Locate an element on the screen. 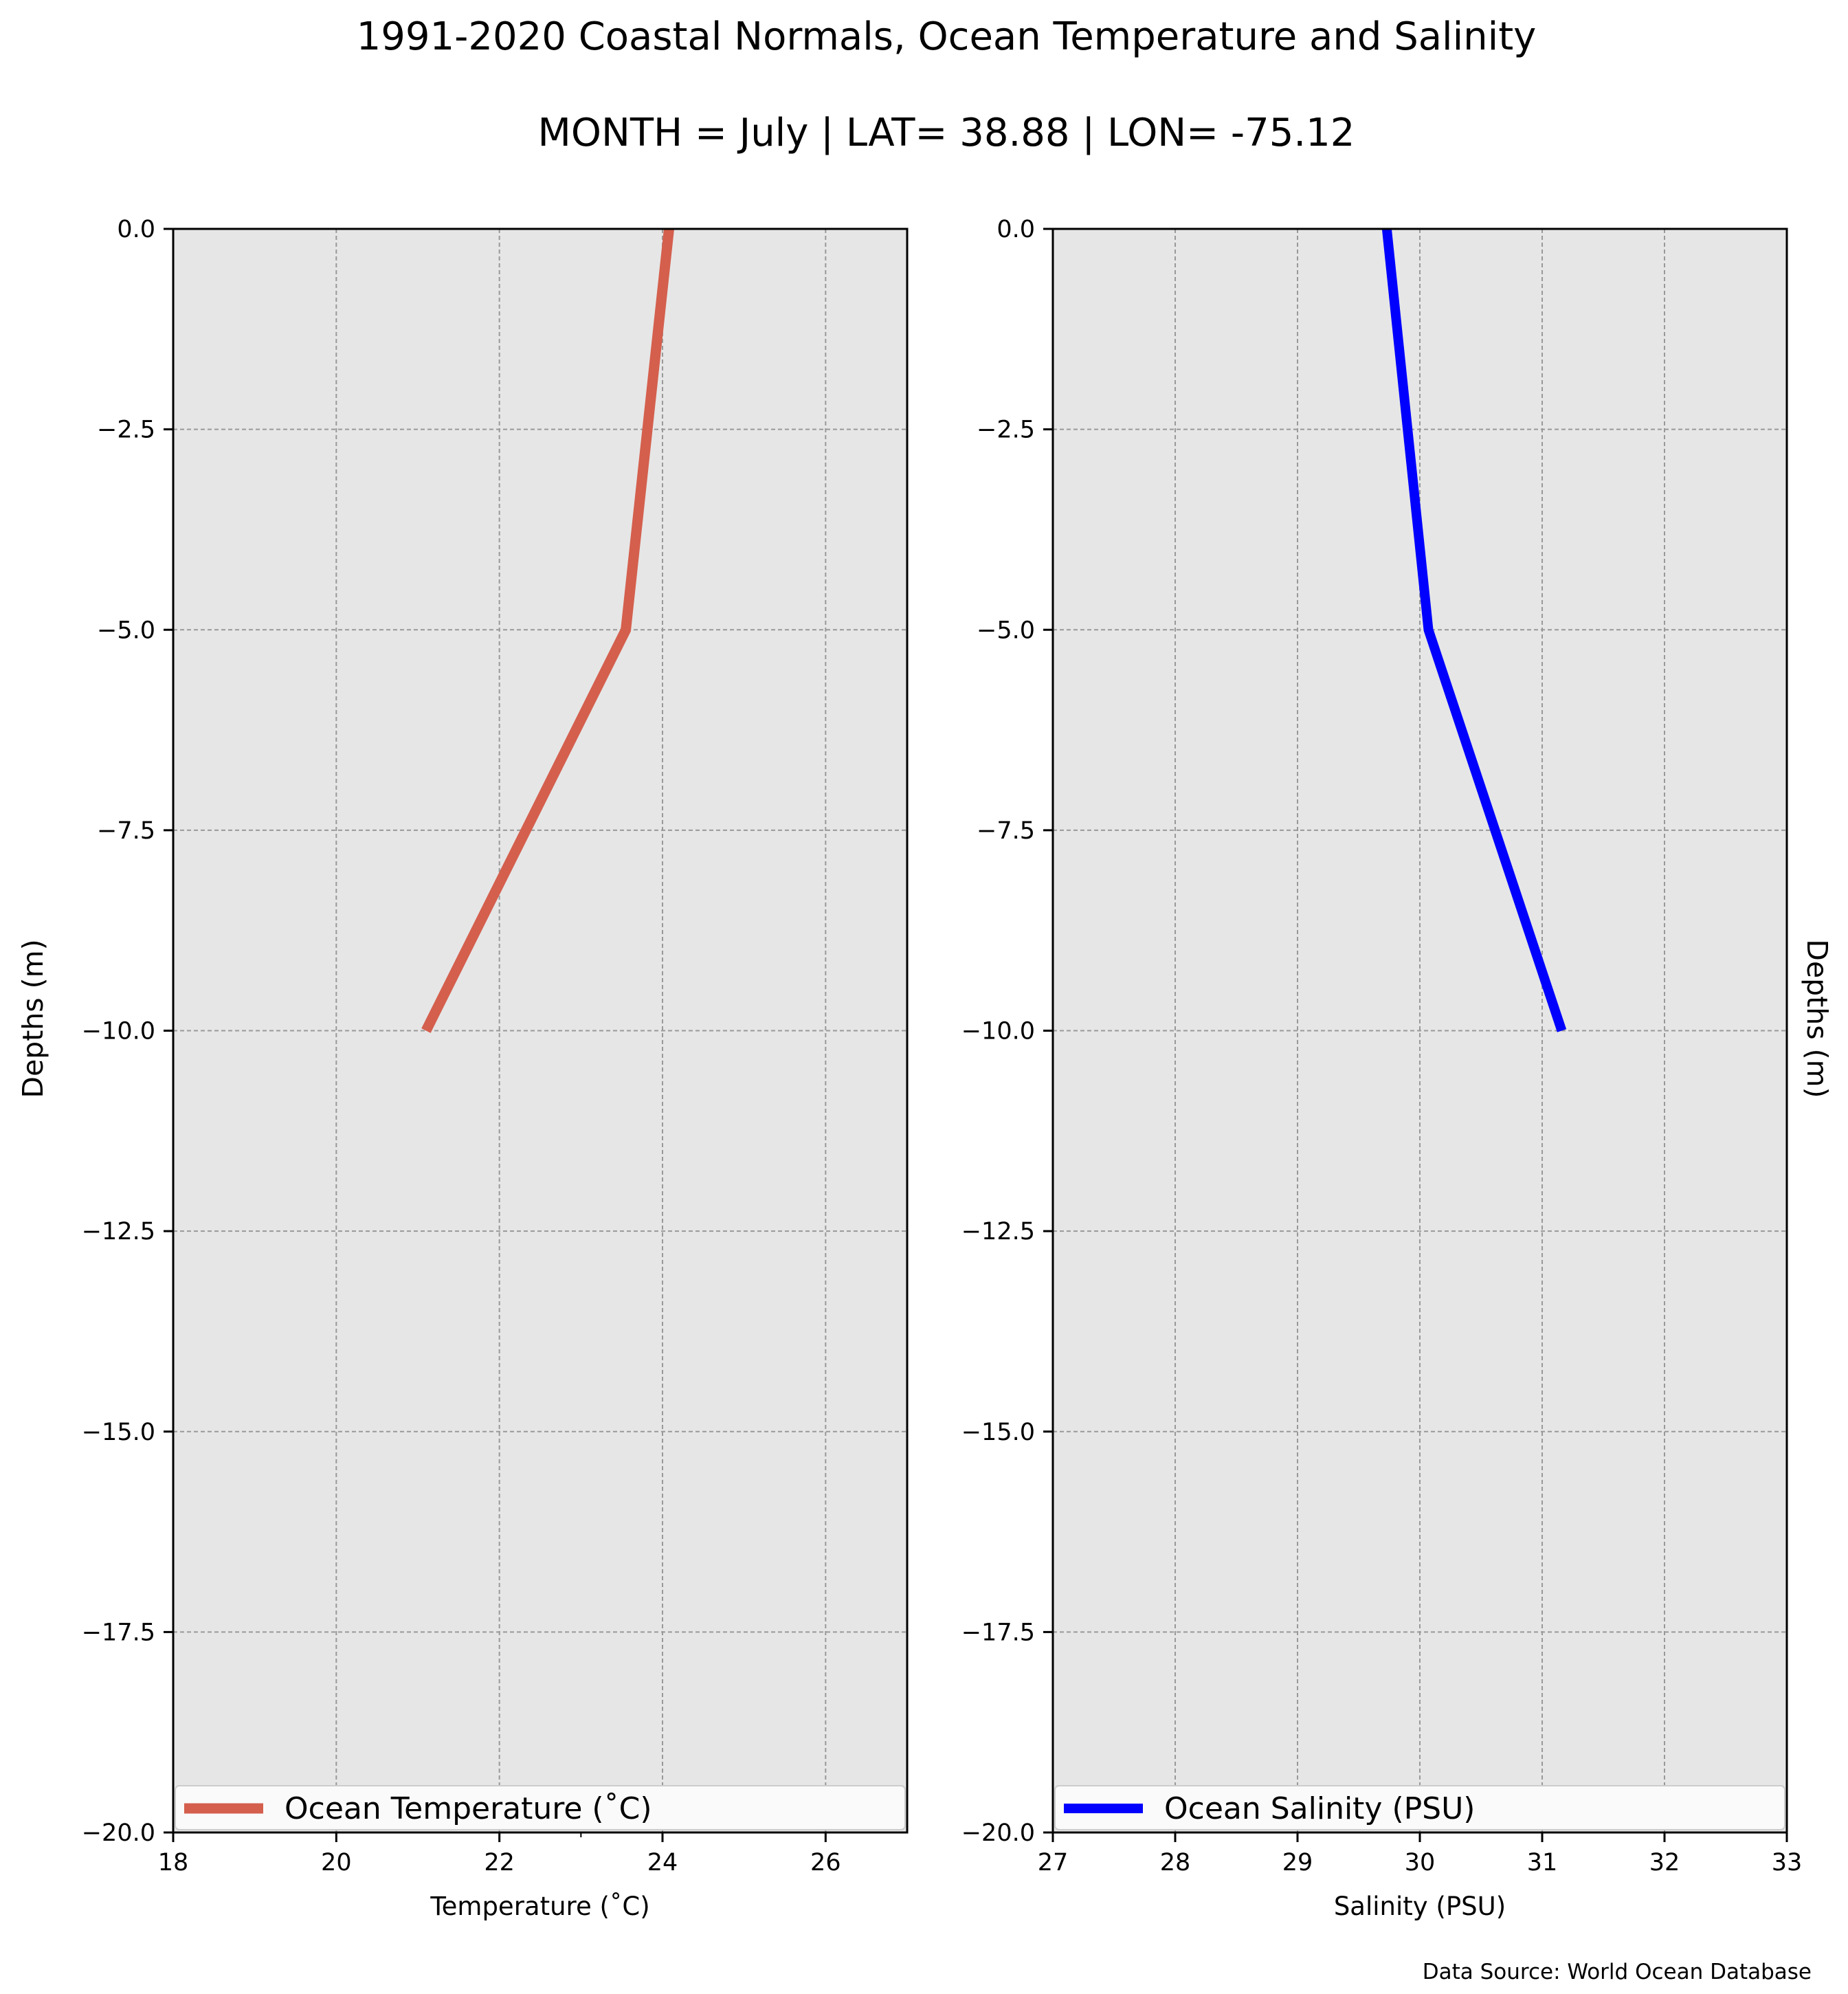  salinity-xlabel: Salinity (PSU) is located at coordinates (1420, 1906).